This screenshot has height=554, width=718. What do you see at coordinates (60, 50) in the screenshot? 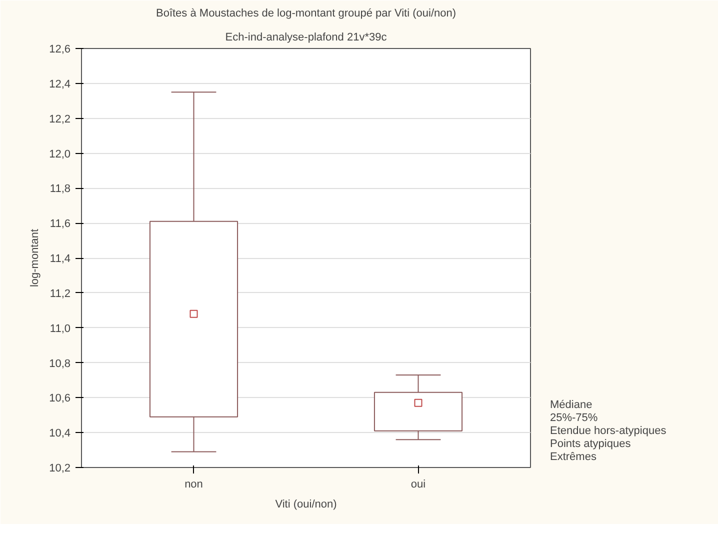
I see `y-tick-label: 12,6` at bounding box center [60, 50].